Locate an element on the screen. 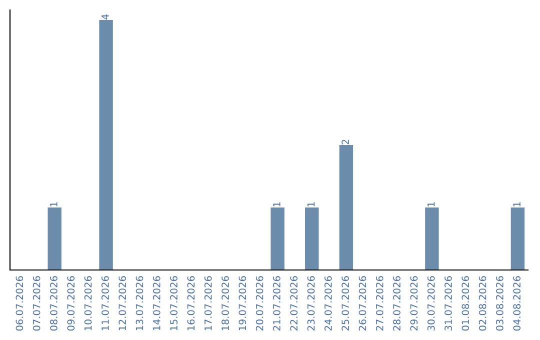  x-tick-label: 10.07.2026 is located at coordinates (88, 303).